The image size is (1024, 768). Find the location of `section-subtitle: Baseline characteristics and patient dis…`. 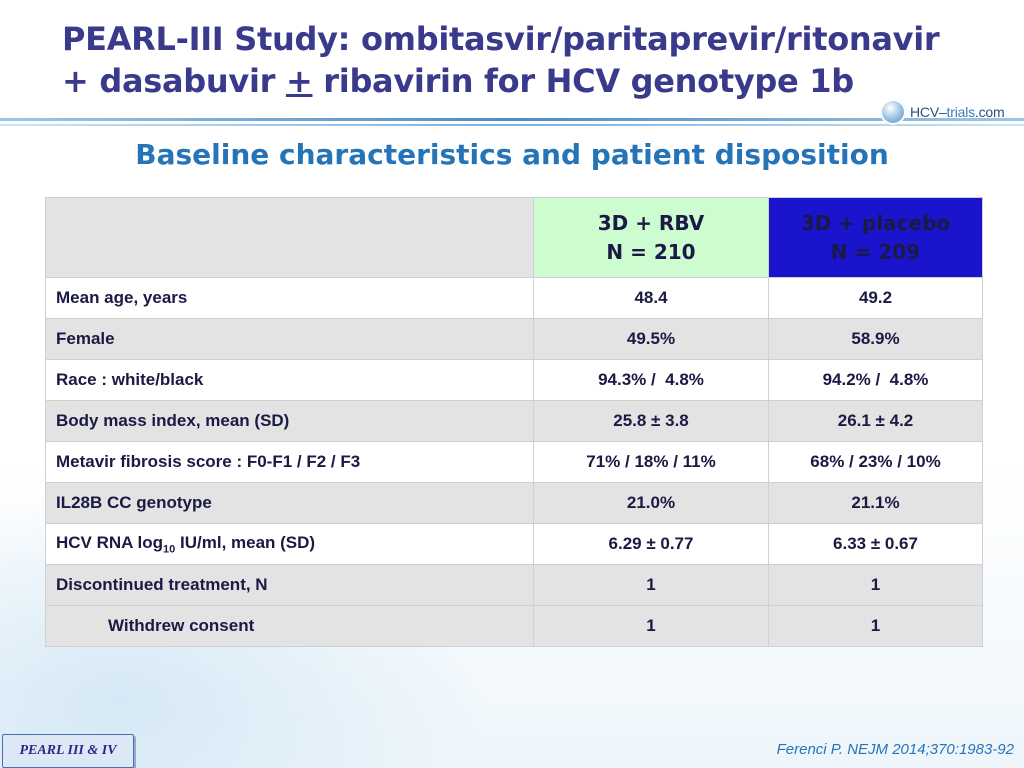

section-subtitle: Baseline characteristics and patient dis… is located at coordinates (512, 154).